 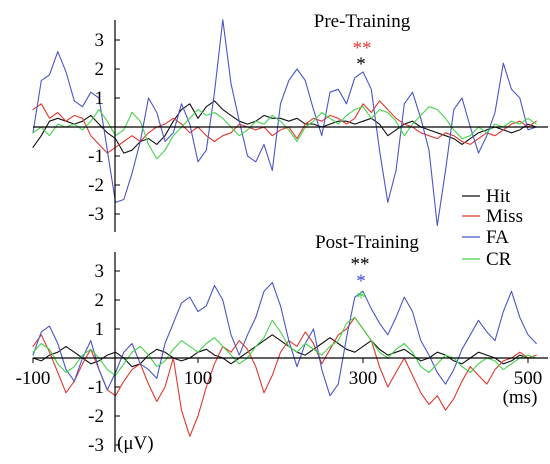 I want to click on pre-training-y-tick-label: -1, so click(x=96, y=156).